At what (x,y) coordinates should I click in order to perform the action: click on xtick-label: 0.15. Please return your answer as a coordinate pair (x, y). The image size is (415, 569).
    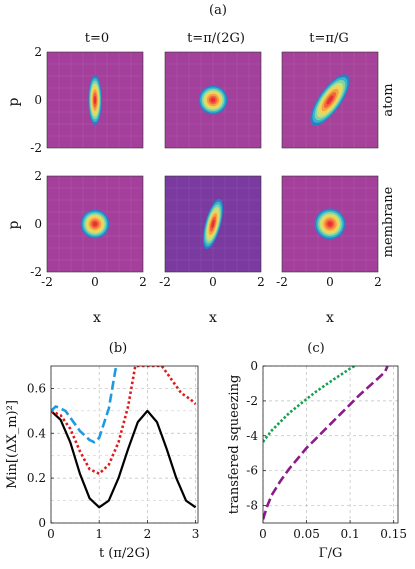
    Looking at the image, I should click on (393, 534).